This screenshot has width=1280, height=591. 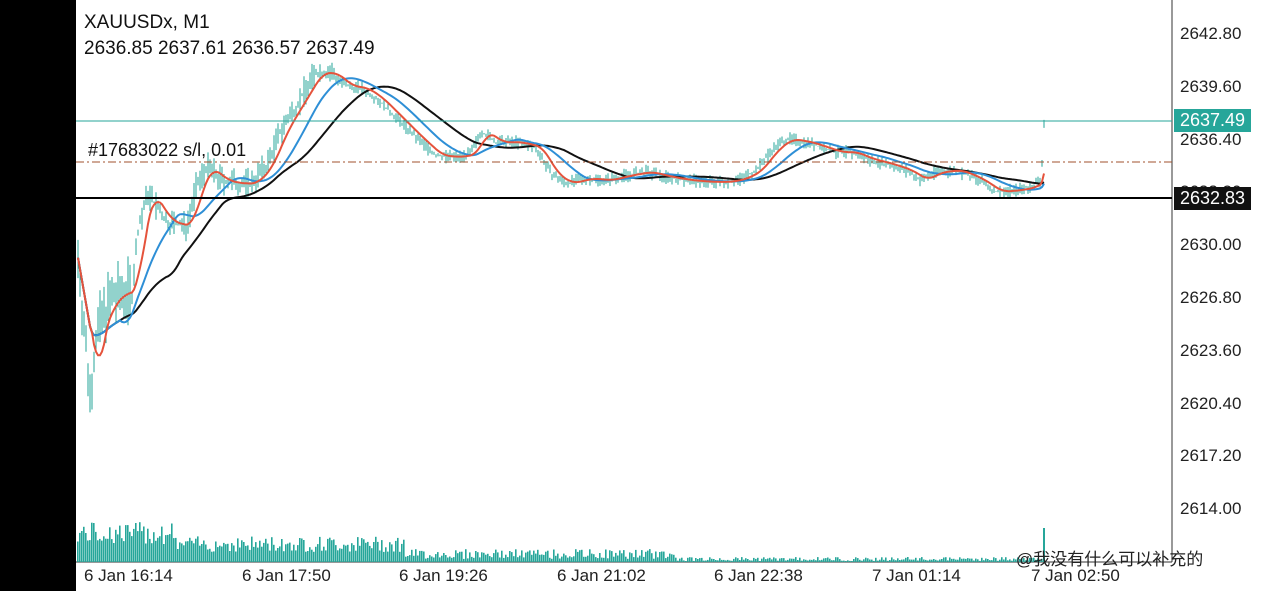 What do you see at coordinates (1211, 139) in the screenshot?
I see `price-tick: 2636.40` at bounding box center [1211, 139].